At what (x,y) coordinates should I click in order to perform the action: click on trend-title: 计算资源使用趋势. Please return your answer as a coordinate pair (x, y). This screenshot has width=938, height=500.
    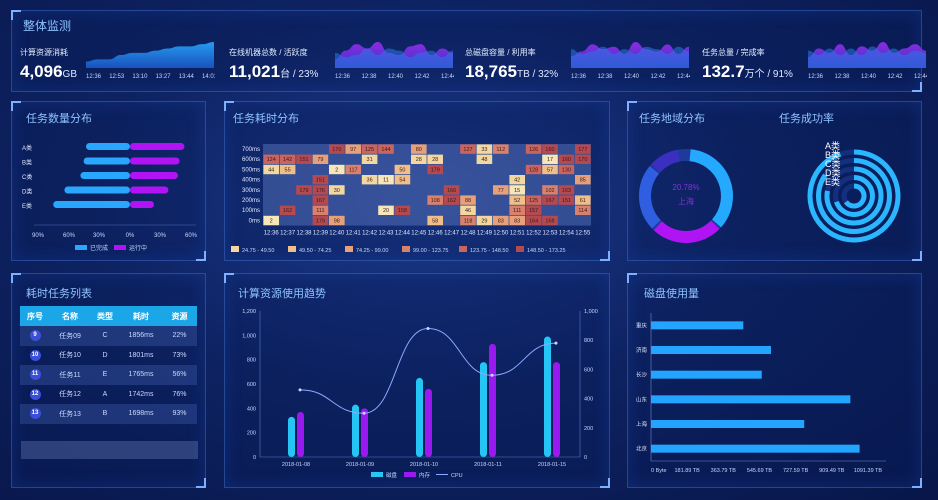
    Looking at the image, I should click on (282, 294).